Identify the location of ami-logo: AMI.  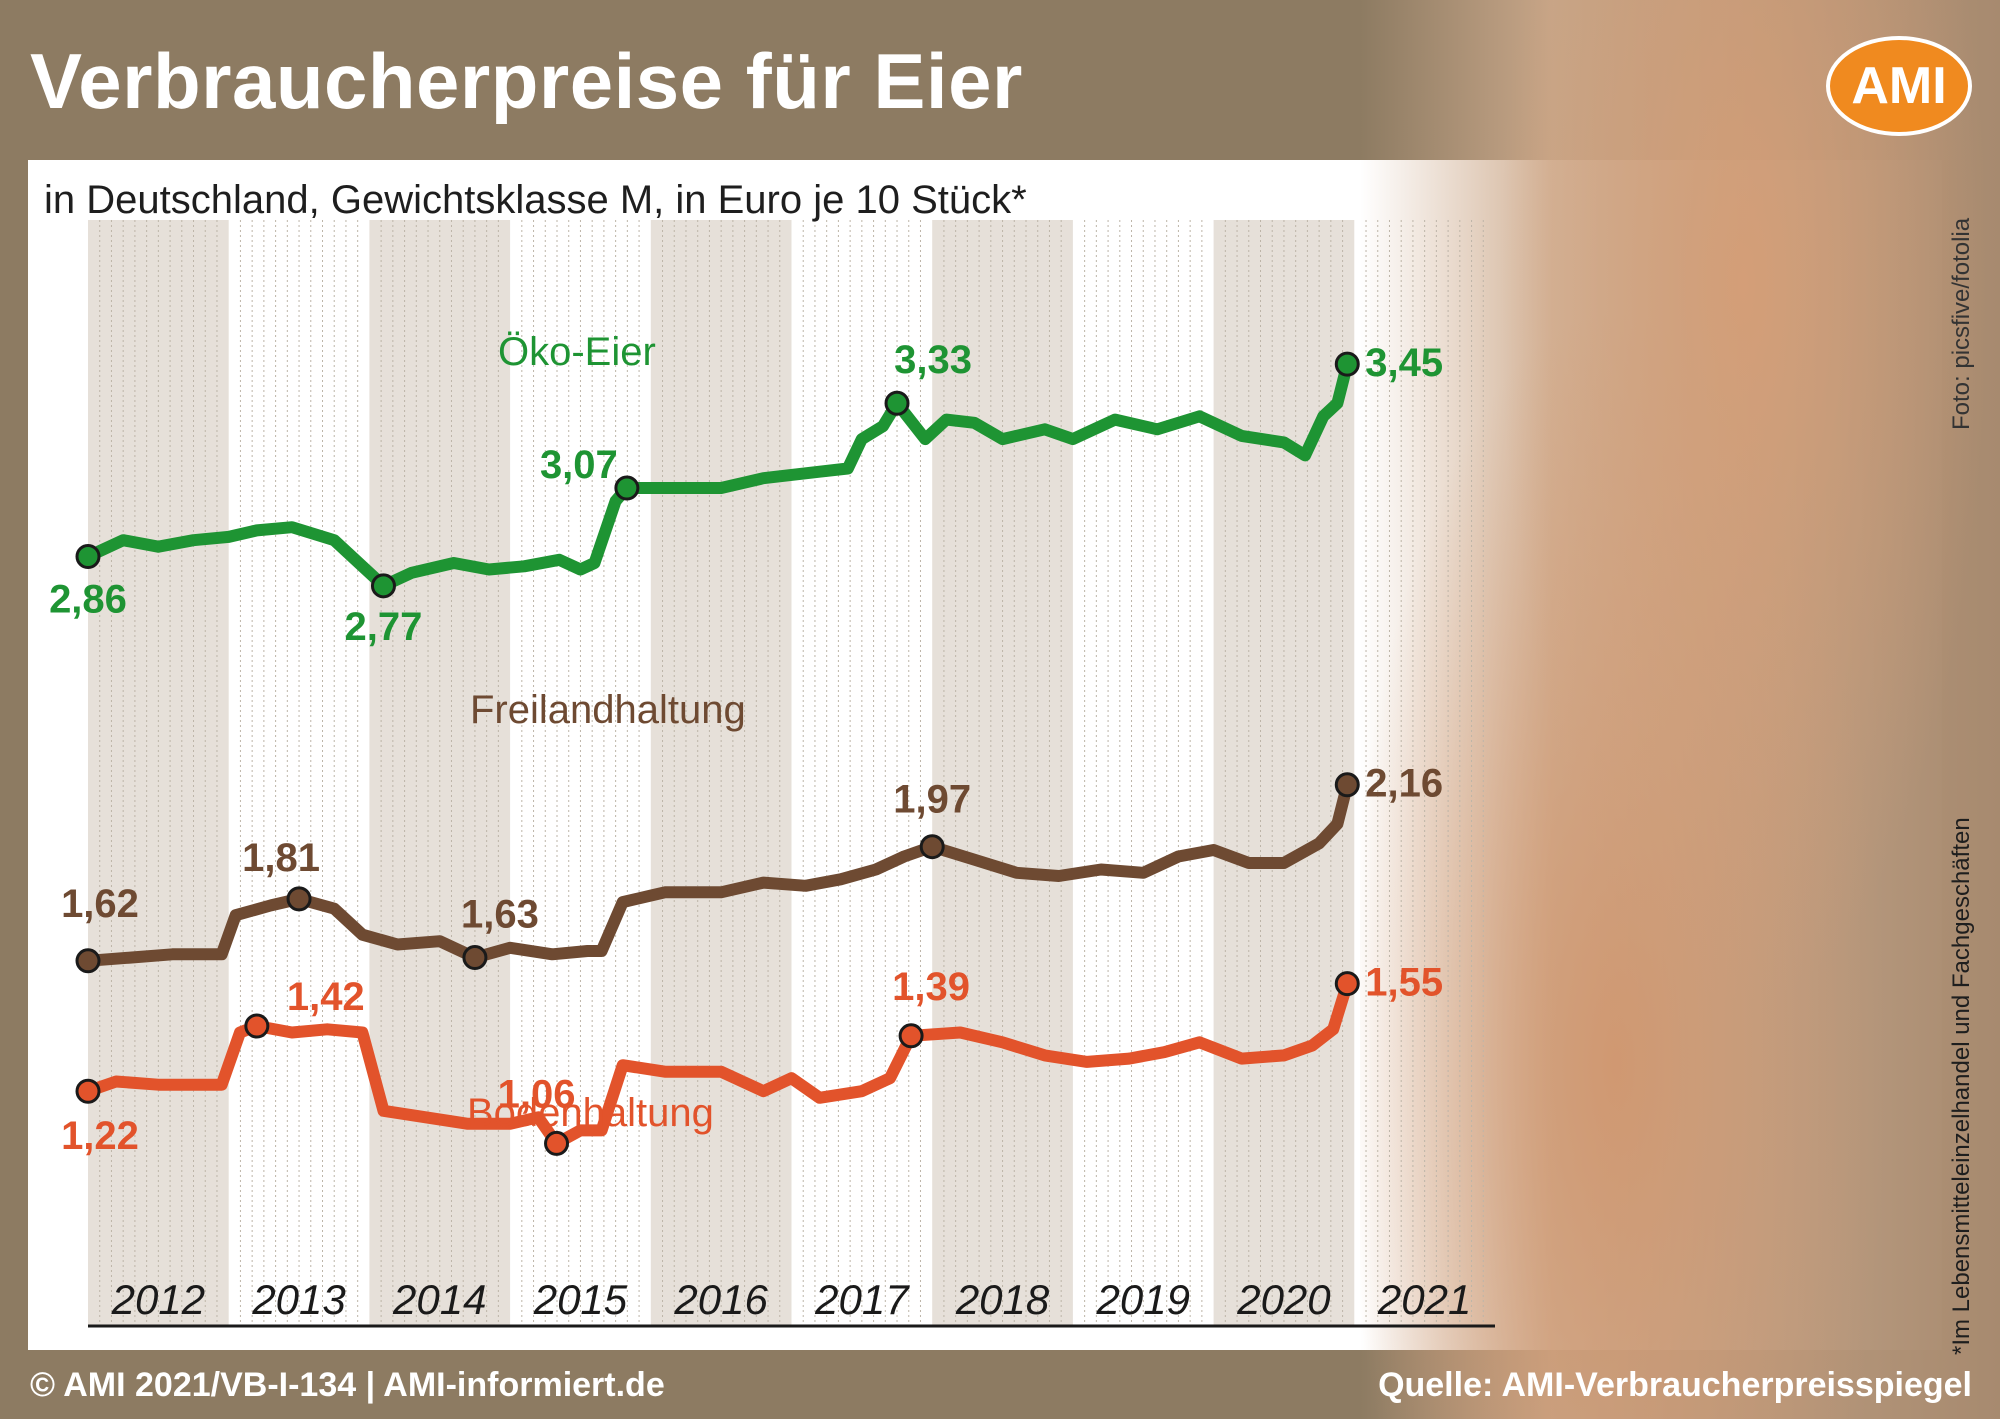
(1899, 86).